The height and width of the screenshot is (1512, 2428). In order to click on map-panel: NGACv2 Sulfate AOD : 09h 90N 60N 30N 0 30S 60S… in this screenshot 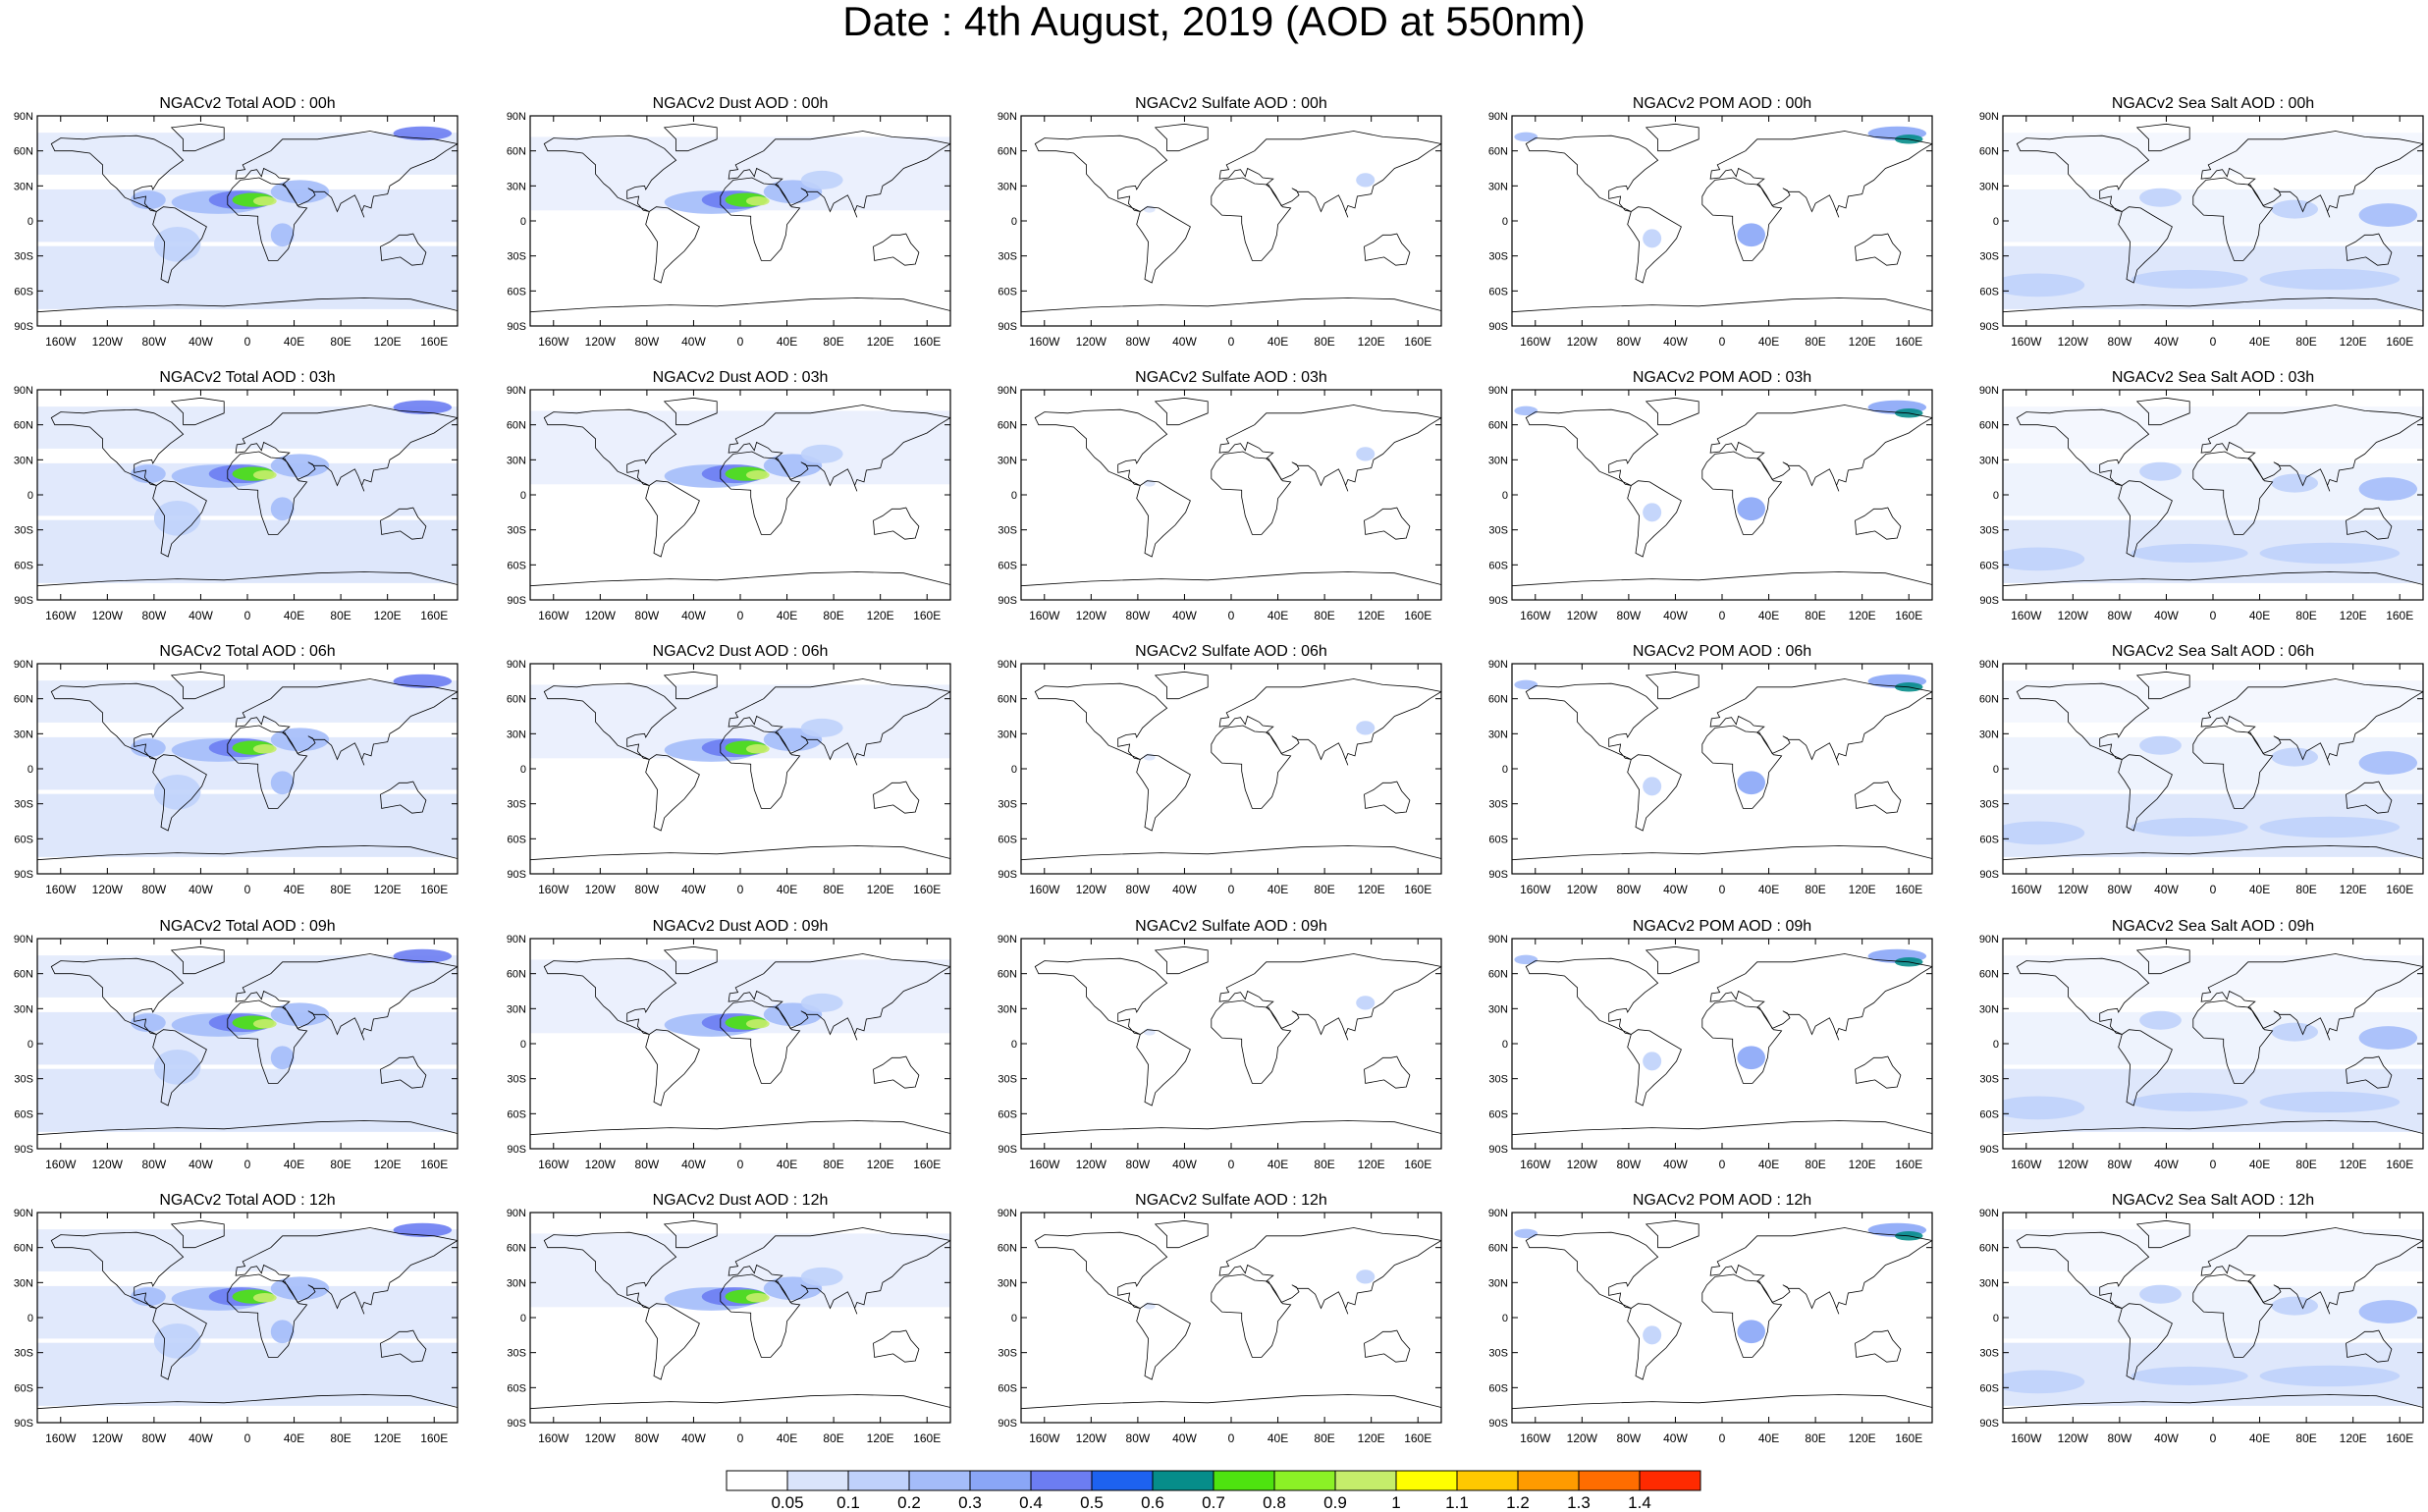, I will do `click(1220, 1044)`.